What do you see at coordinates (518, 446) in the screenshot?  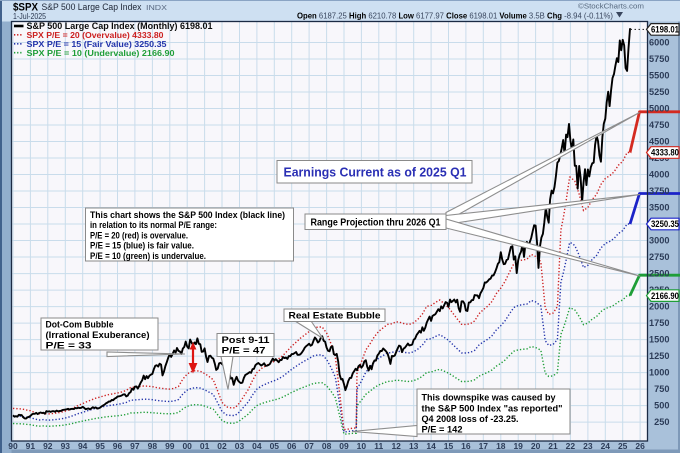 I see `svg-text: 19` at bounding box center [518, 446].